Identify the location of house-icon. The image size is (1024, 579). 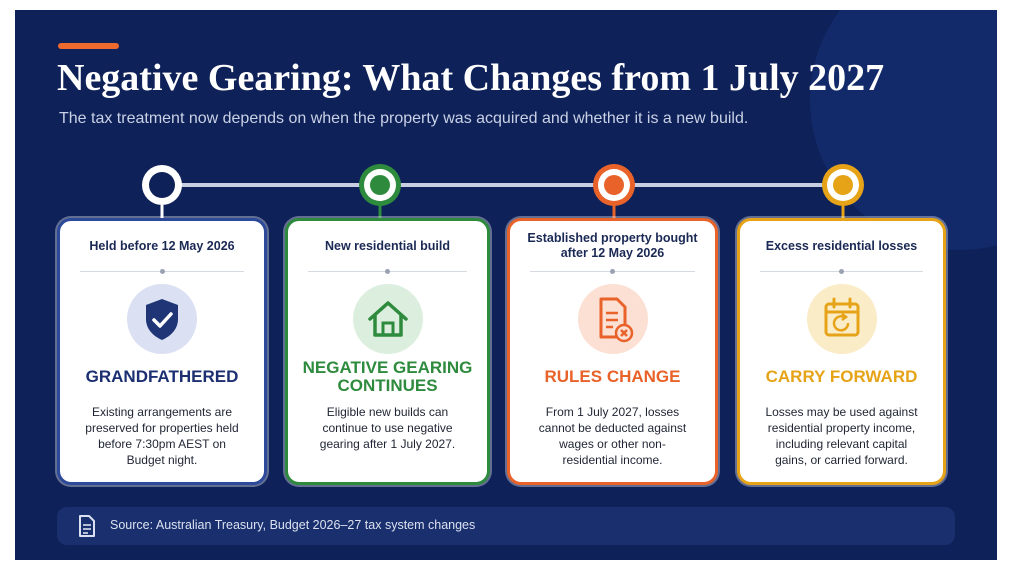
(387, 319).